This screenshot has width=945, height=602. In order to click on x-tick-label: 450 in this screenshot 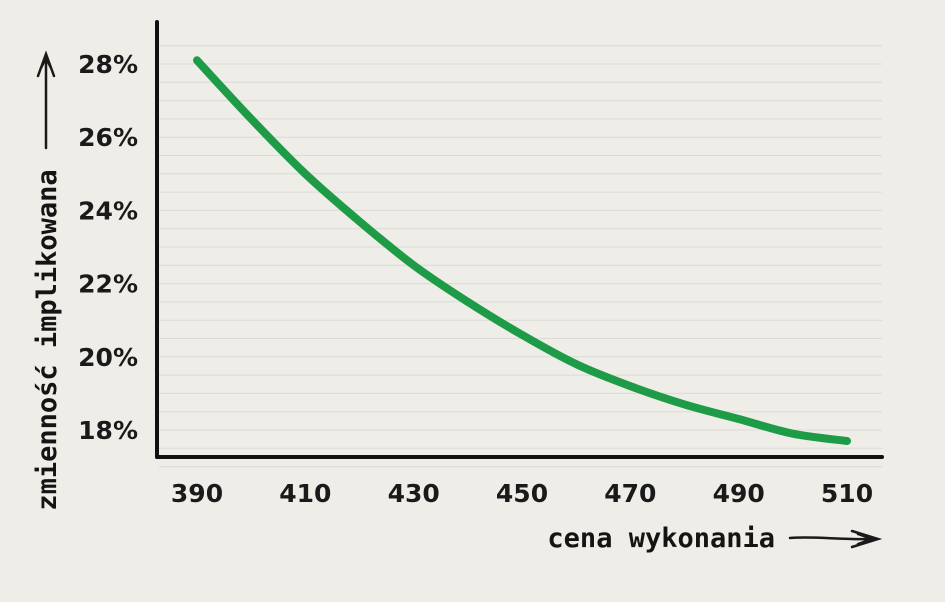, I will do `click(522, 493)`.